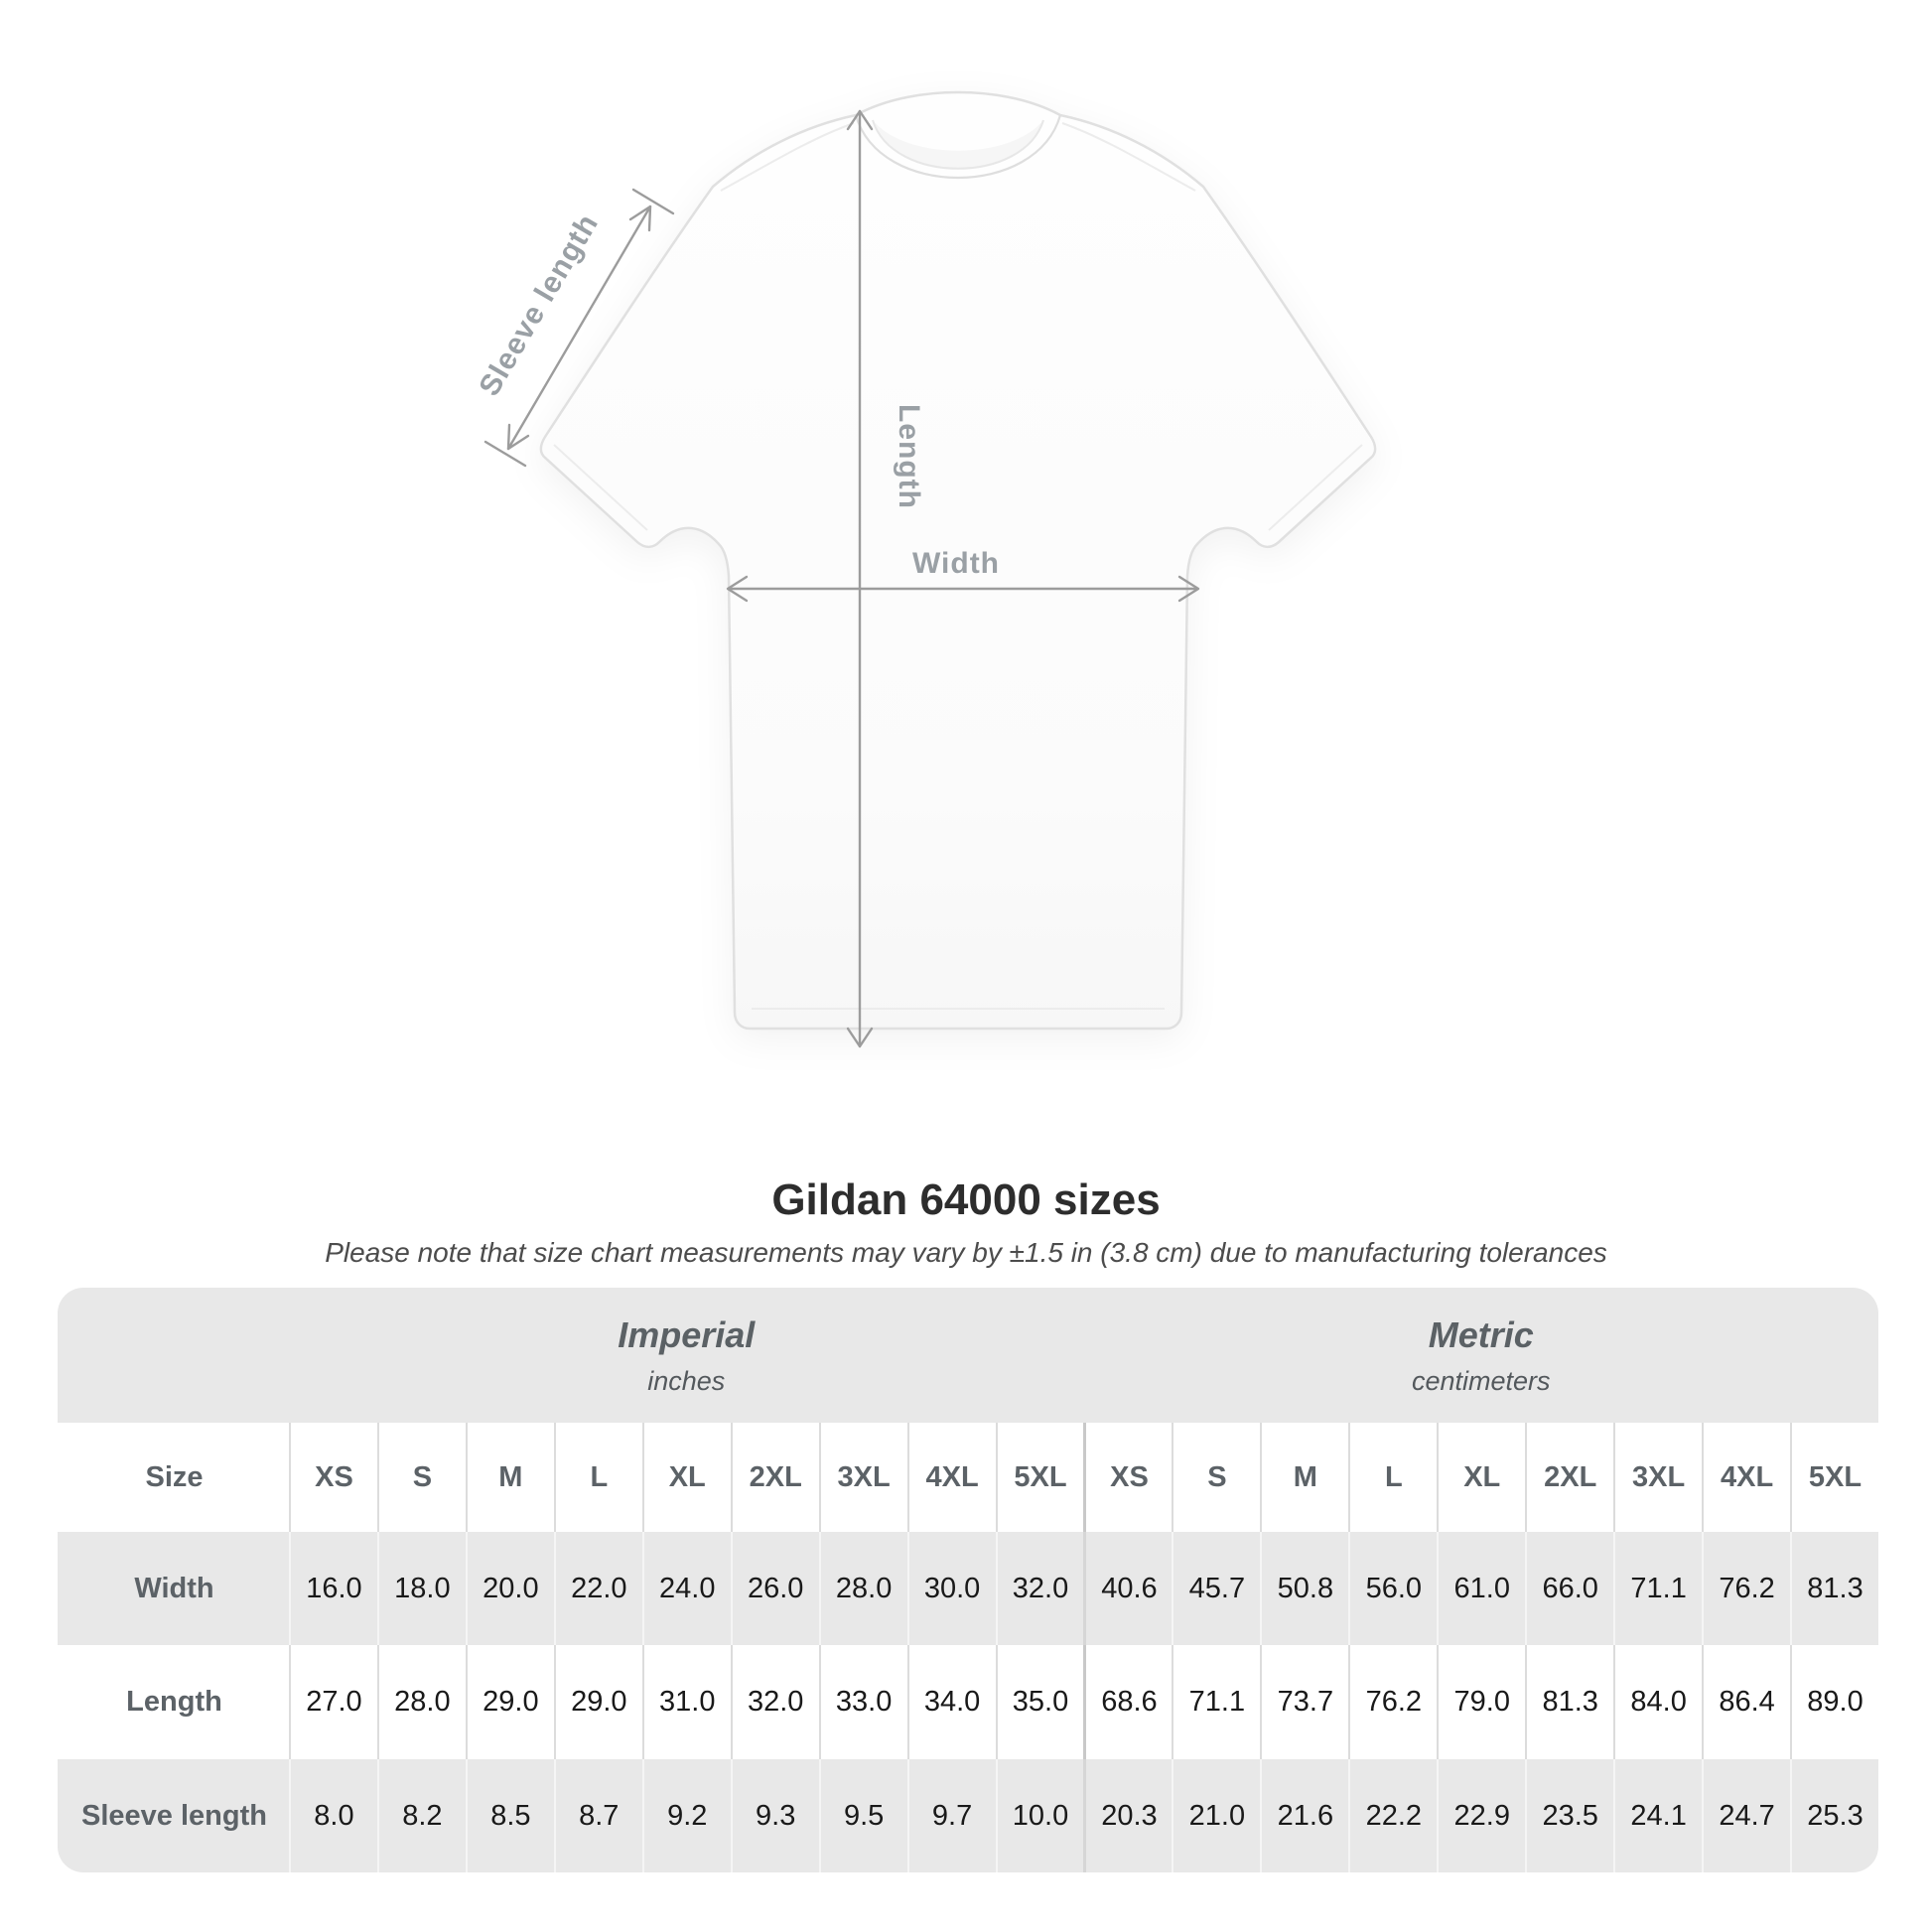  What do you see at coordinates (640, 219) in the screenshot?
I see `sleeve-arrowhead-top` at bounding box center [640, 219].